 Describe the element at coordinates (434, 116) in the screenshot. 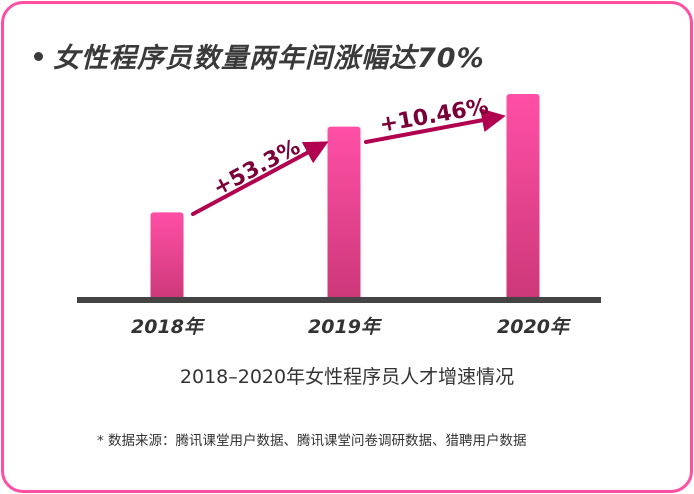

I see `growth-label-2: +10.46%` at that location.